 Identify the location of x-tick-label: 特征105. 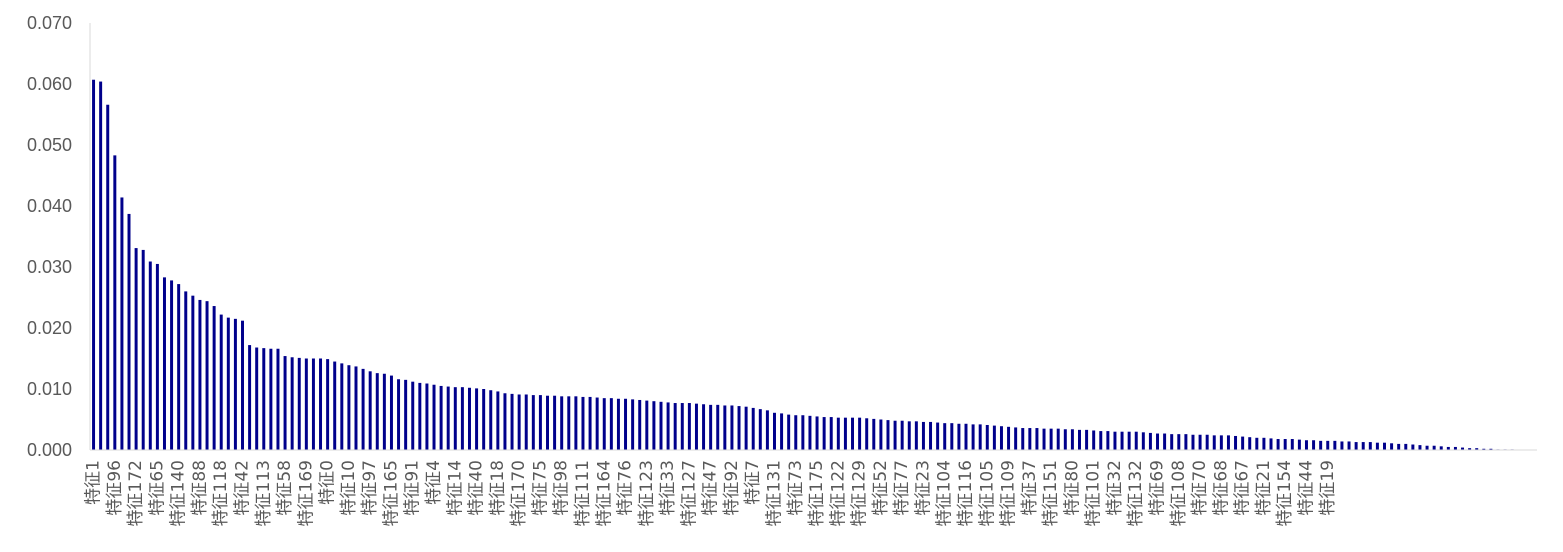
(987, 493).